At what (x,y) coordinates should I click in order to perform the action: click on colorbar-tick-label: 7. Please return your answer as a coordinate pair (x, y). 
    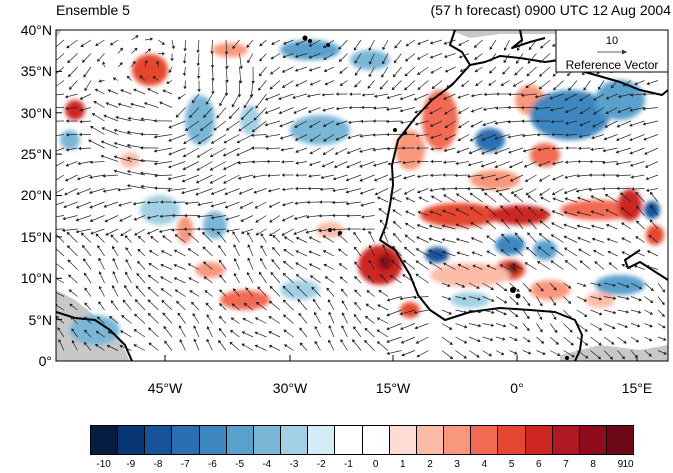
    Looking at the image, I should click on (566, 464).